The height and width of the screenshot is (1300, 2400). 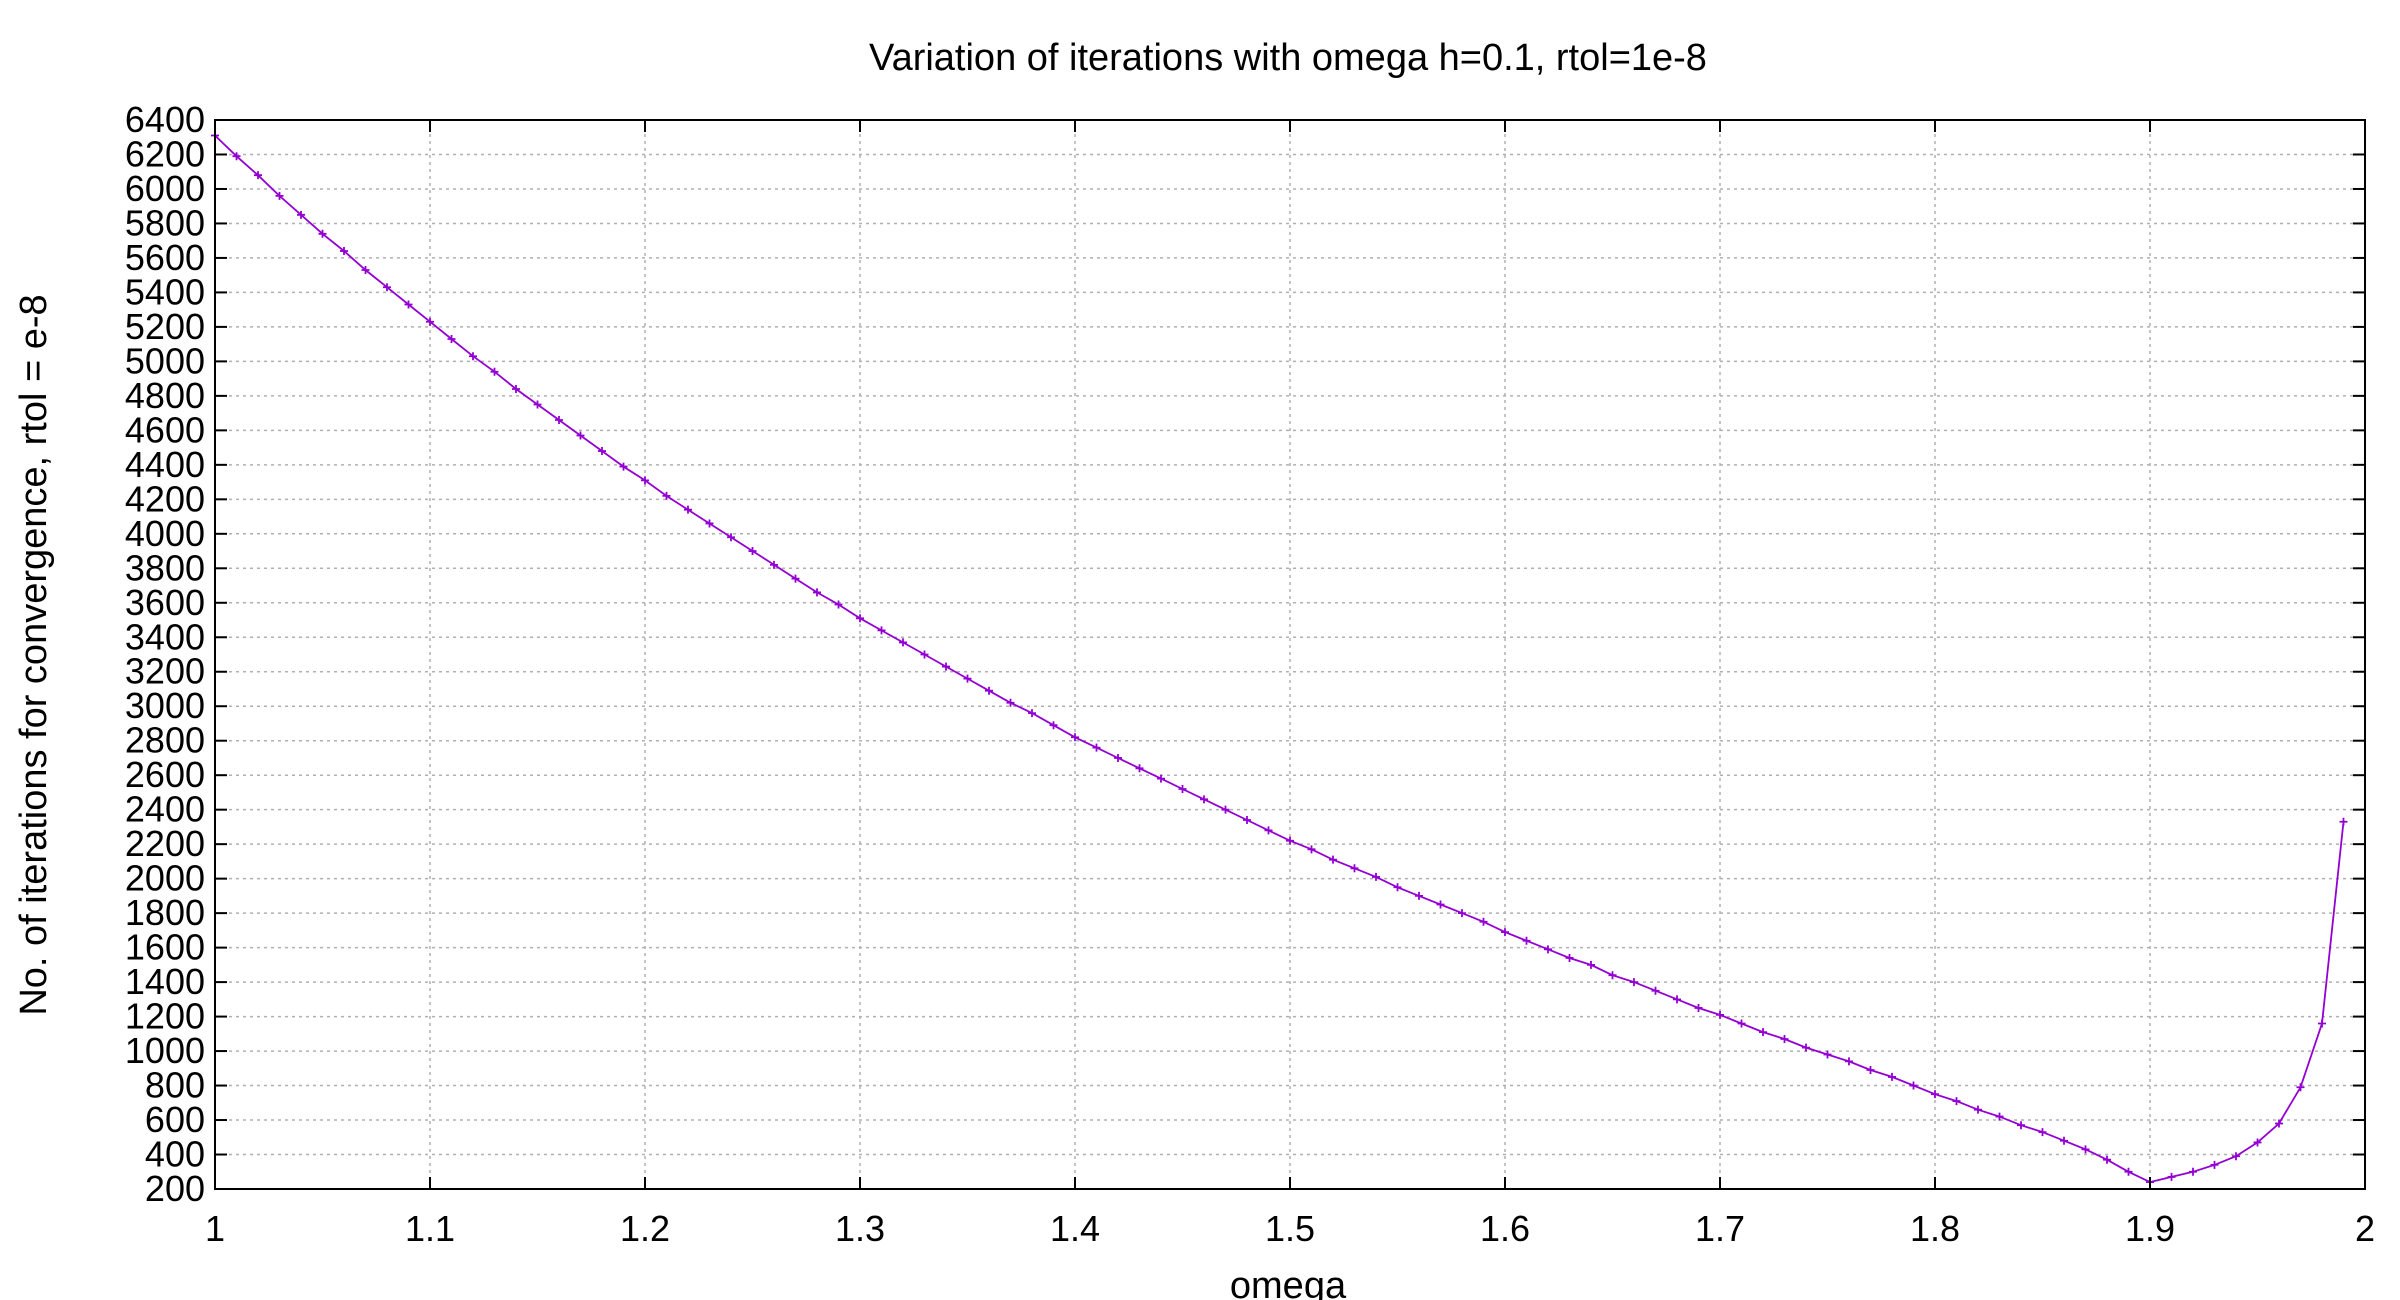 What do you see at coordinates (645, 1228) in the screenshot?
I see `x-tick-label: 1.2` at bounding box center [645, 1228].